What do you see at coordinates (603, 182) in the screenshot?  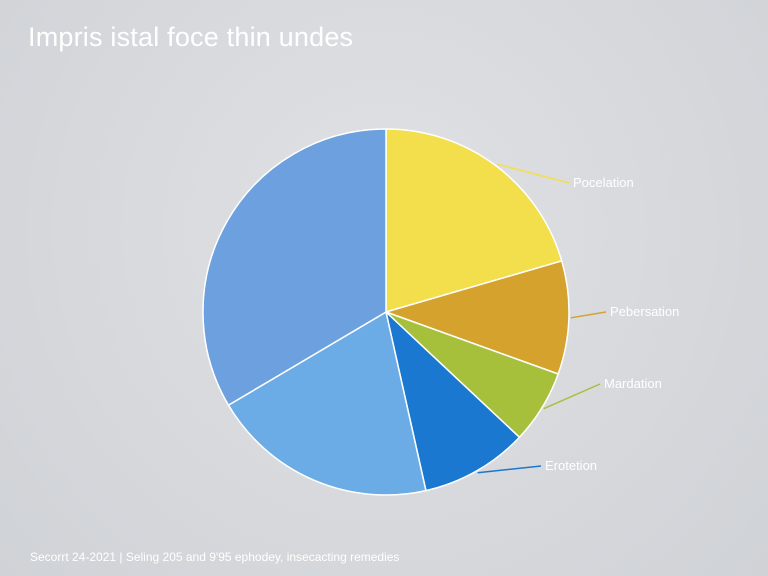 I see `slice-label-pocelation: Pocelation` at bounding box center [603, 182].